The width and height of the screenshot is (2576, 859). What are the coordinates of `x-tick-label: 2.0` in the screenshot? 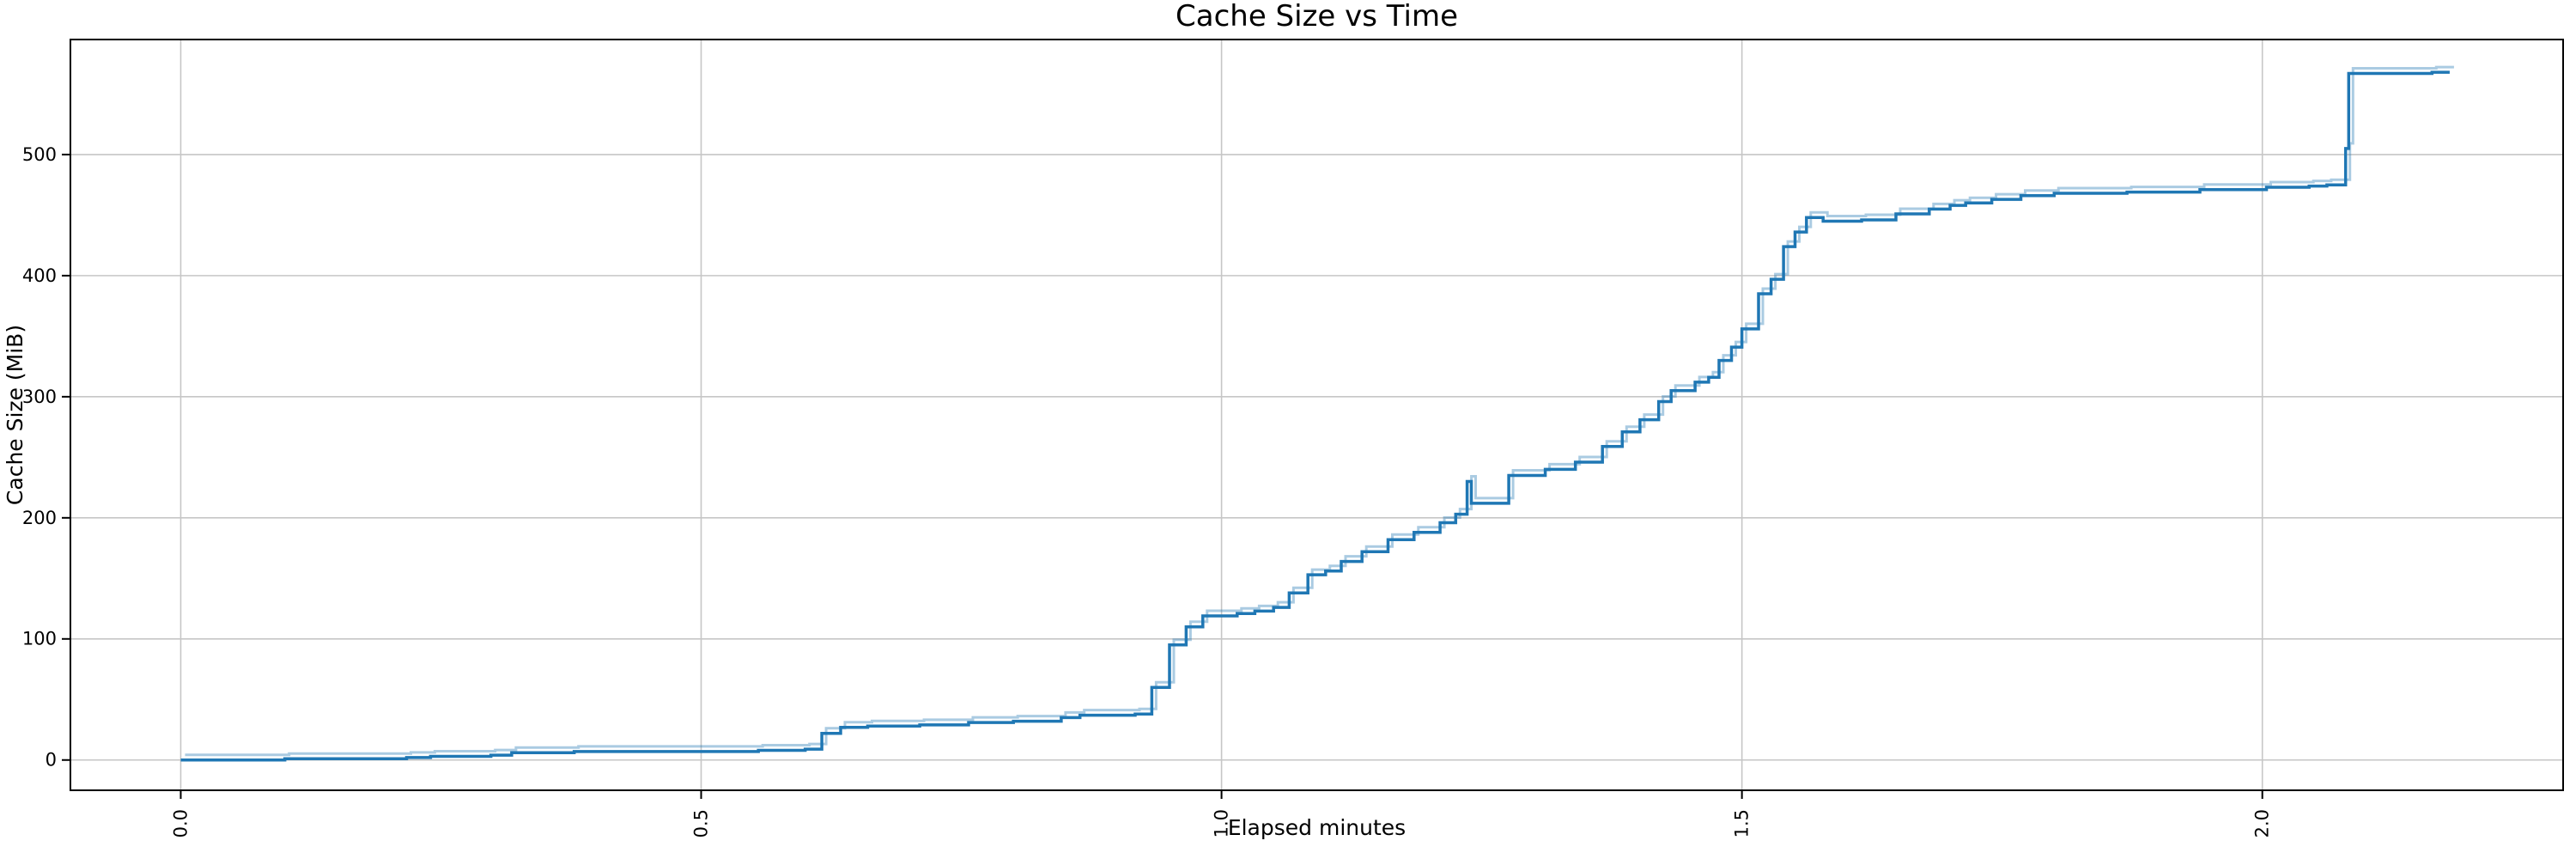 It's located at (2262, 824).